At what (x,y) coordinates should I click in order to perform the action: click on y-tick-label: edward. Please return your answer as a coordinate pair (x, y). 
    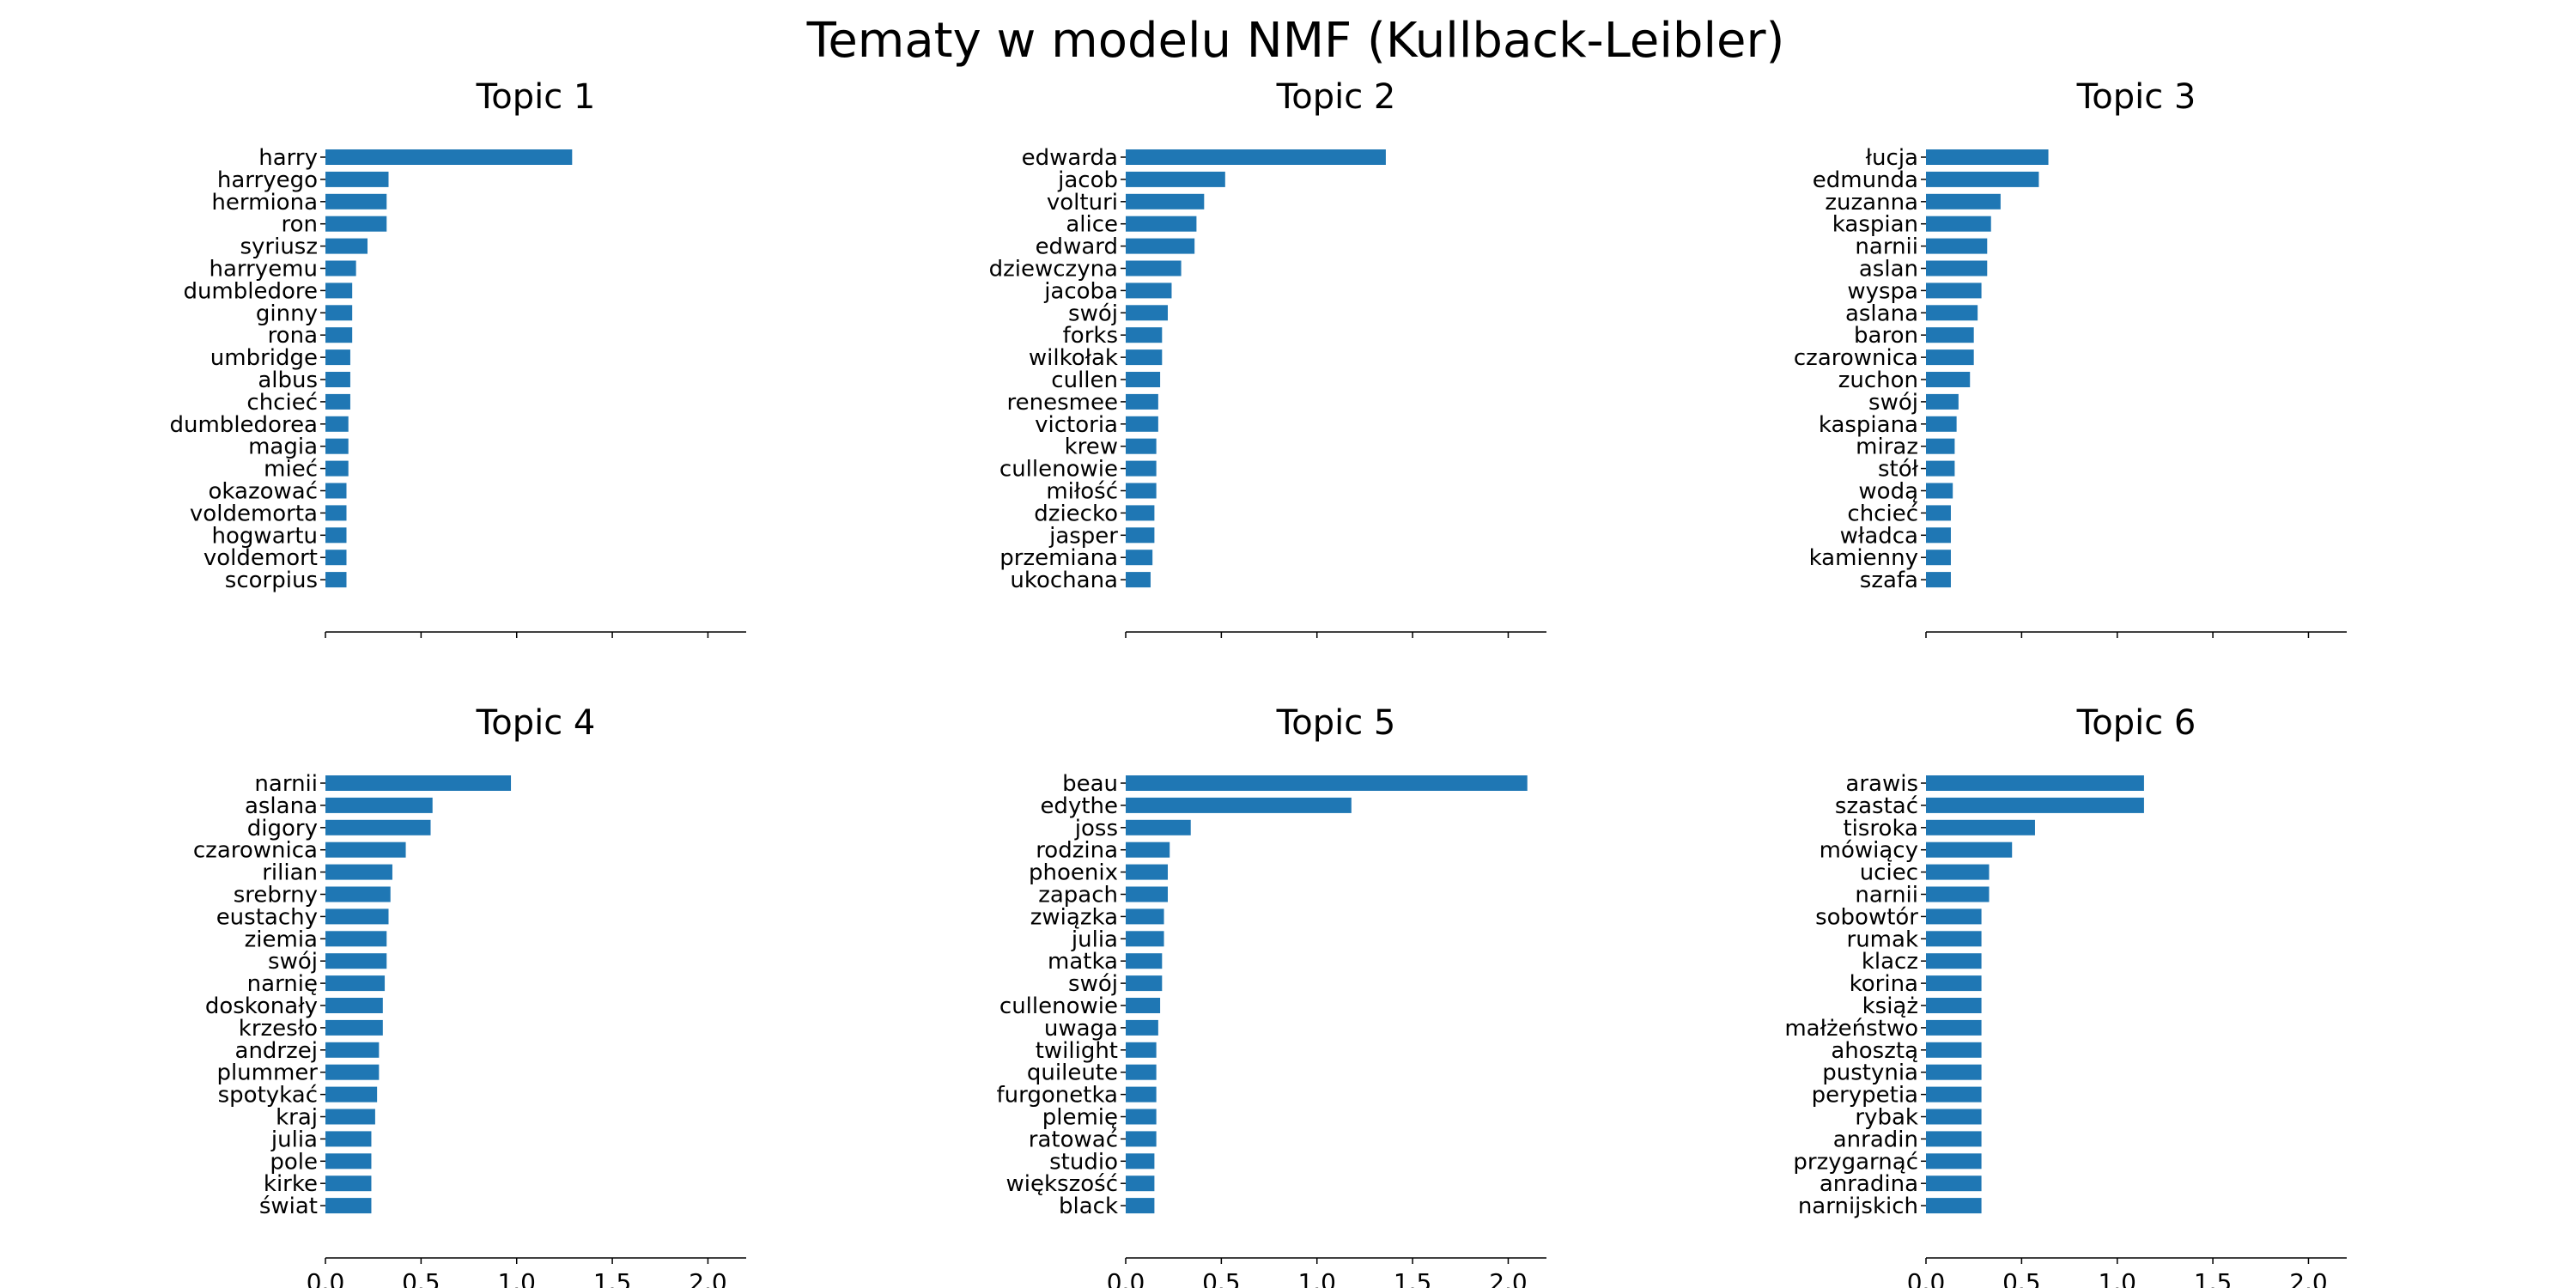
    Looking at the image, I should click on (1077, 247).